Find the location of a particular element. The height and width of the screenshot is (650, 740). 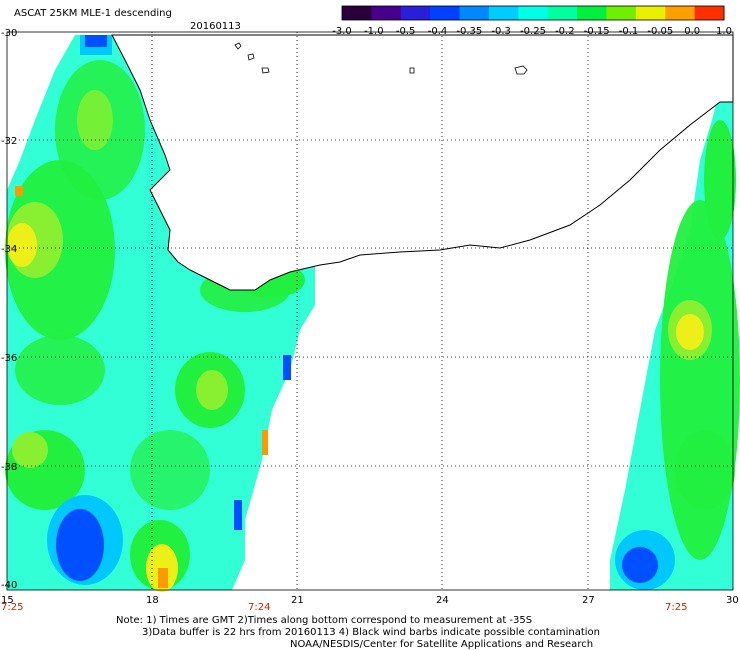

colorbar-tick-label: 0.0 is located at coordinates (692, 31).